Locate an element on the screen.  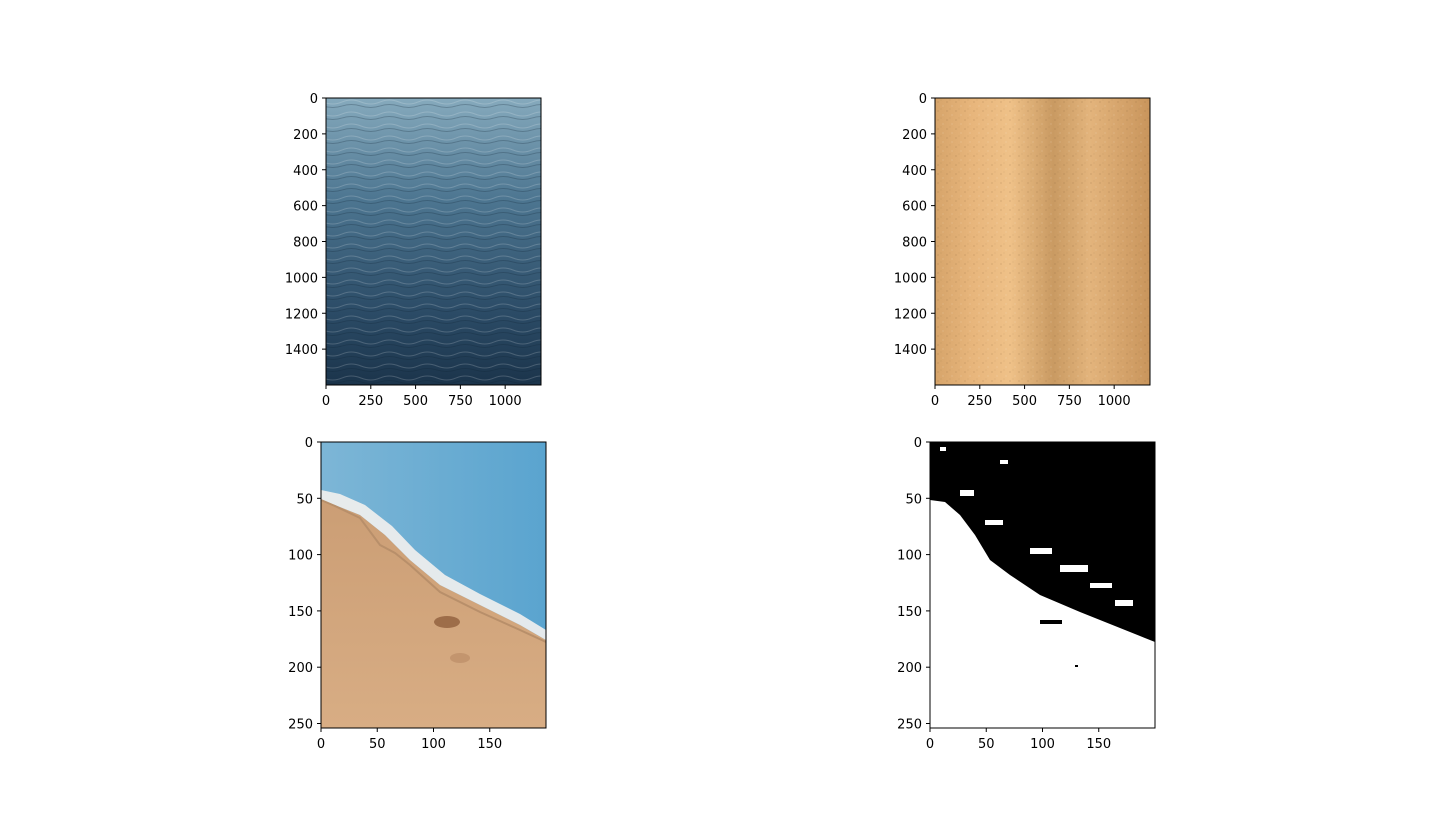
sand-image is located at coordinates (1042, 241).